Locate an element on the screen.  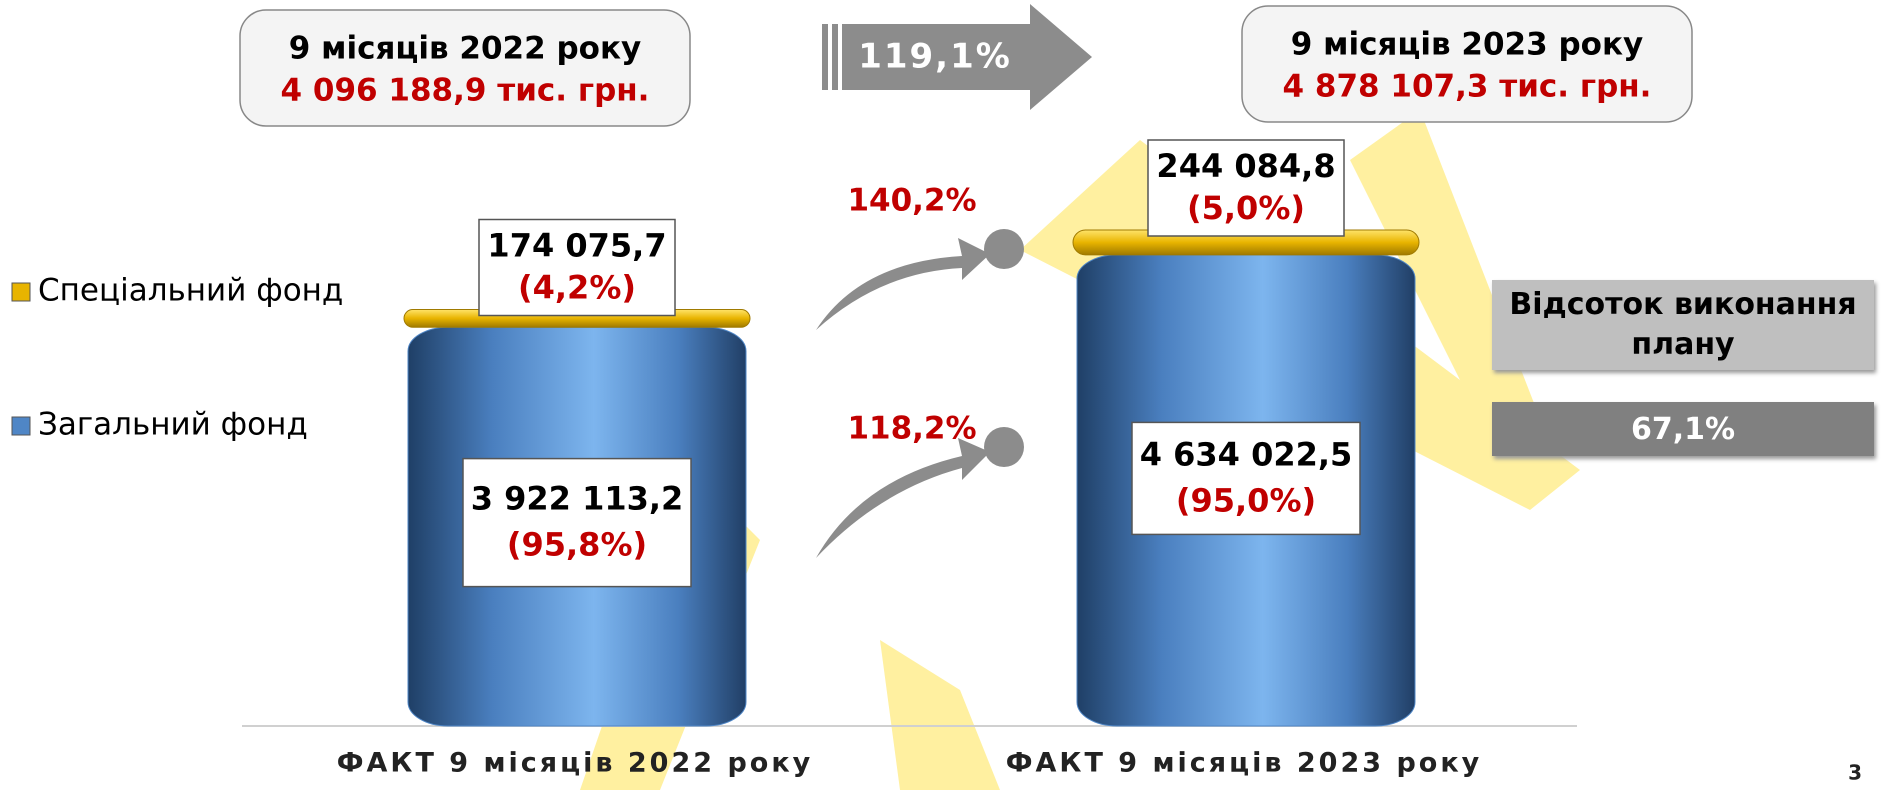
series-growth: 140,2% is located at coordinates (911, 201).